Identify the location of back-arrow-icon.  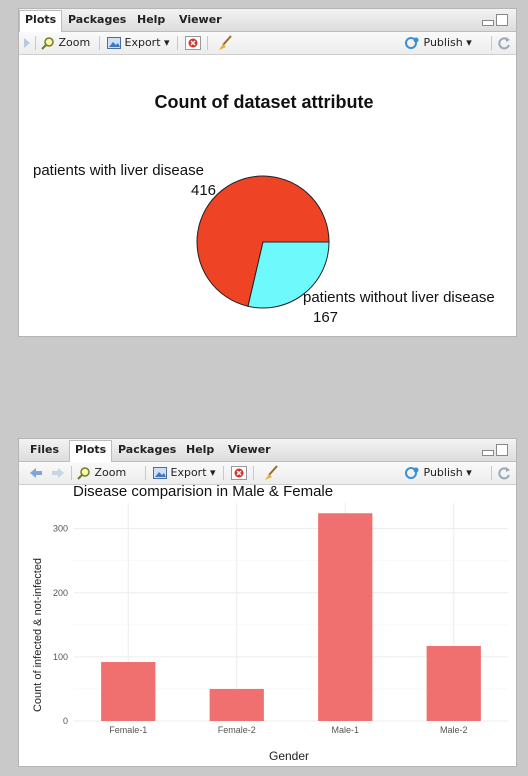
(36, 473).